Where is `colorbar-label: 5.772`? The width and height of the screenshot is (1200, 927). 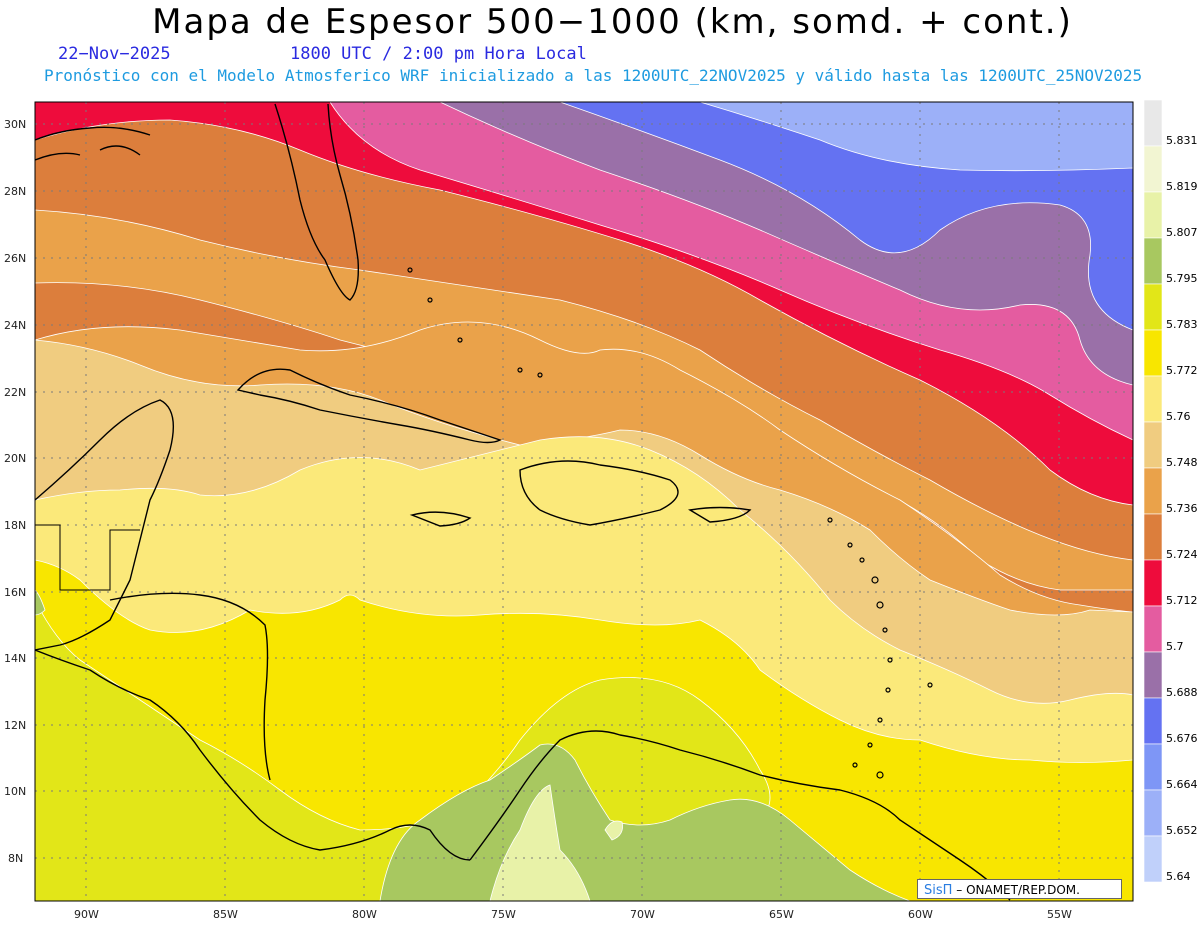 colorbar-label: 5.772 is located at coordinates (1182, 370).